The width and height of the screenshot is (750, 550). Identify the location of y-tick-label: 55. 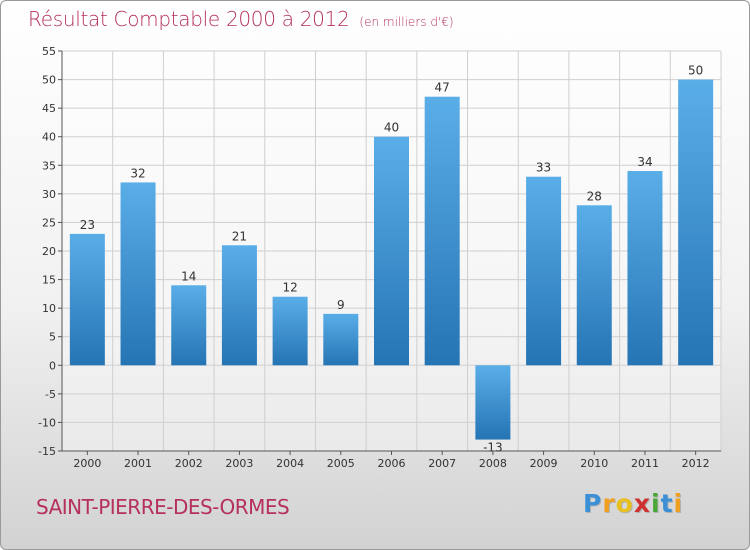
(49, 51).